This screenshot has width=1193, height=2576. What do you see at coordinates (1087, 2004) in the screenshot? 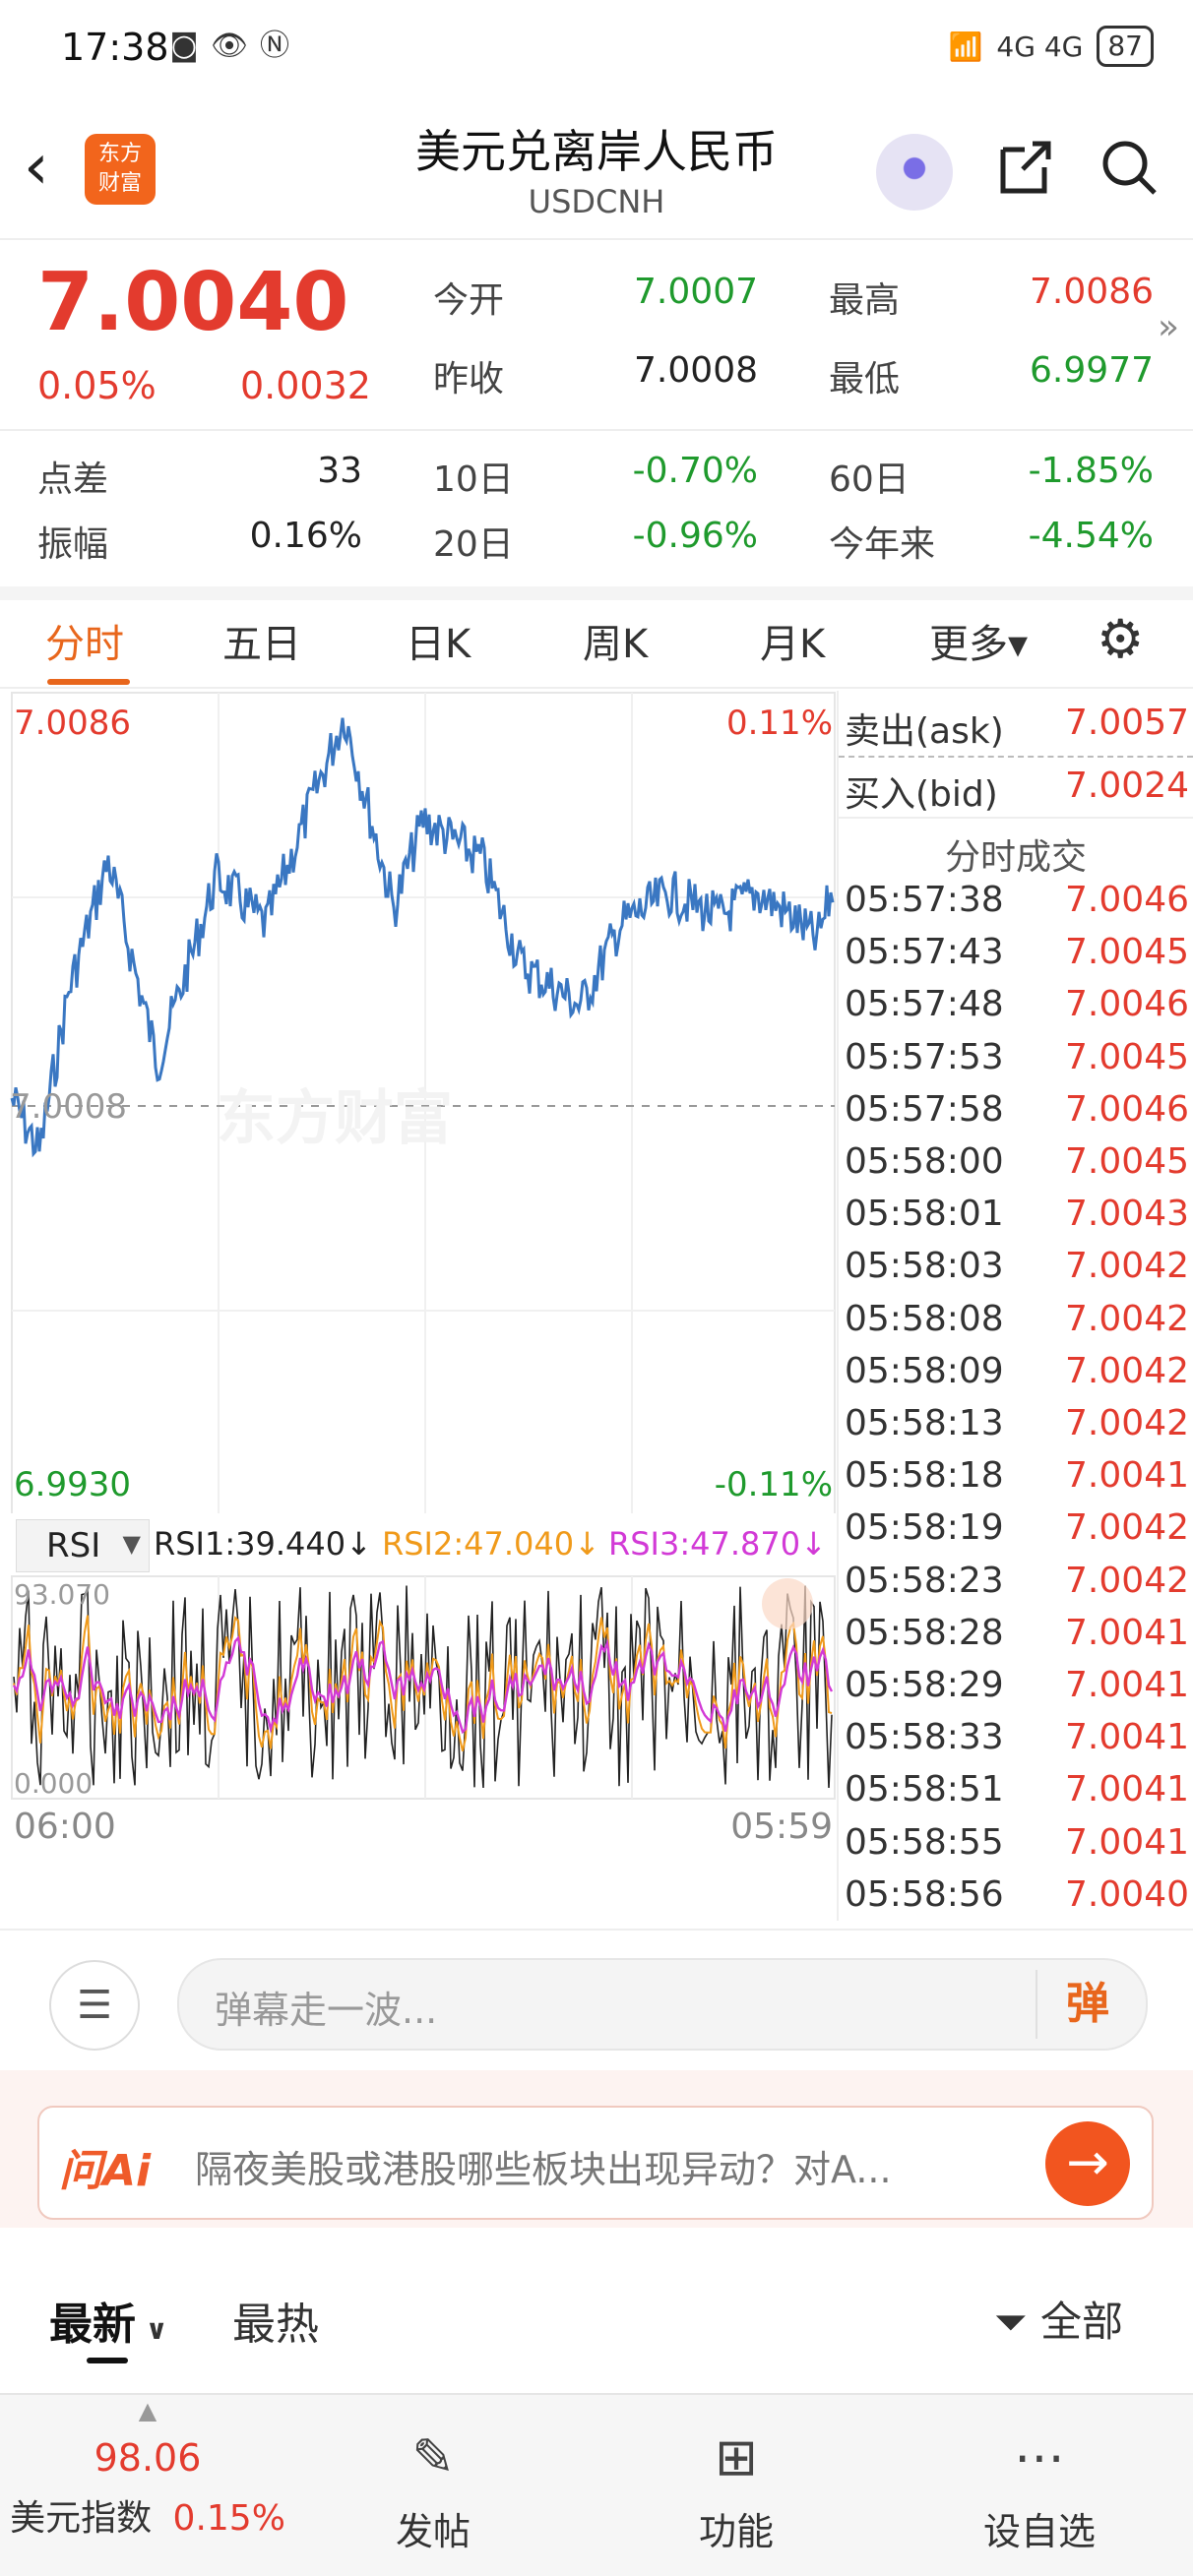
I see `danmu-send-button: 弹` at bounding box center [1087, 2004].